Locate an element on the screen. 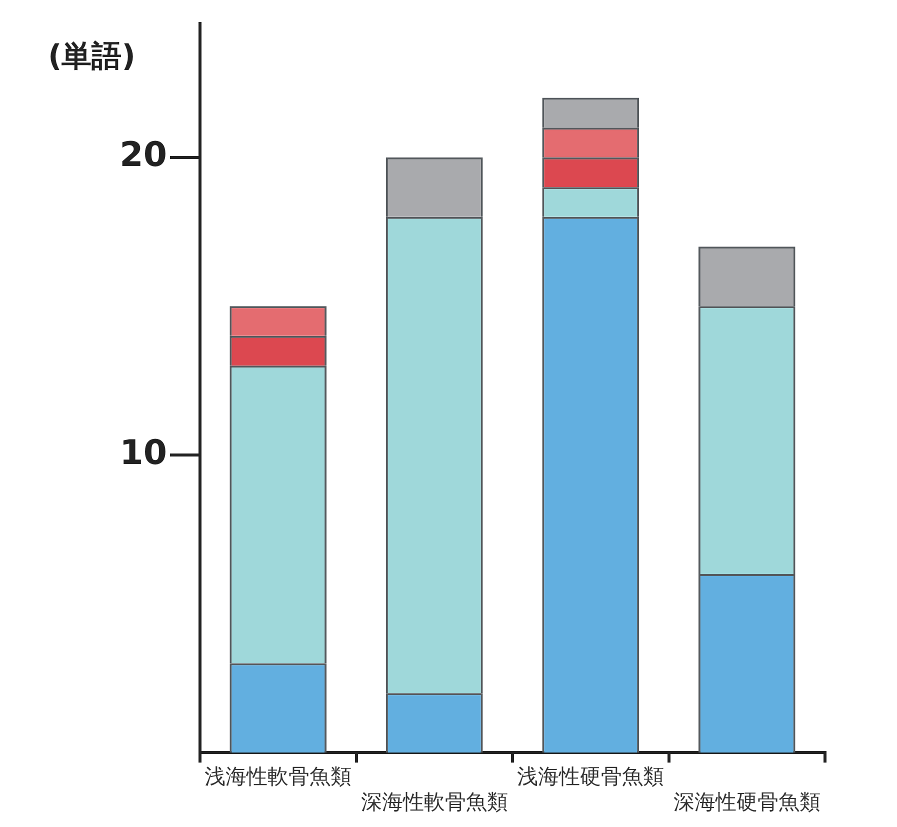  x-tick-label: 深海性硬骨魚類 is located at coordinates (746, 802).